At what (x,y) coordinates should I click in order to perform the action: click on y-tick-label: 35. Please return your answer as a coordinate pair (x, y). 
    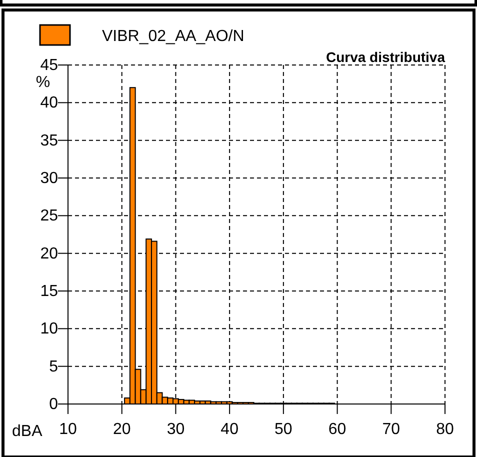
    Looking at the image, I should click on (49, 141).